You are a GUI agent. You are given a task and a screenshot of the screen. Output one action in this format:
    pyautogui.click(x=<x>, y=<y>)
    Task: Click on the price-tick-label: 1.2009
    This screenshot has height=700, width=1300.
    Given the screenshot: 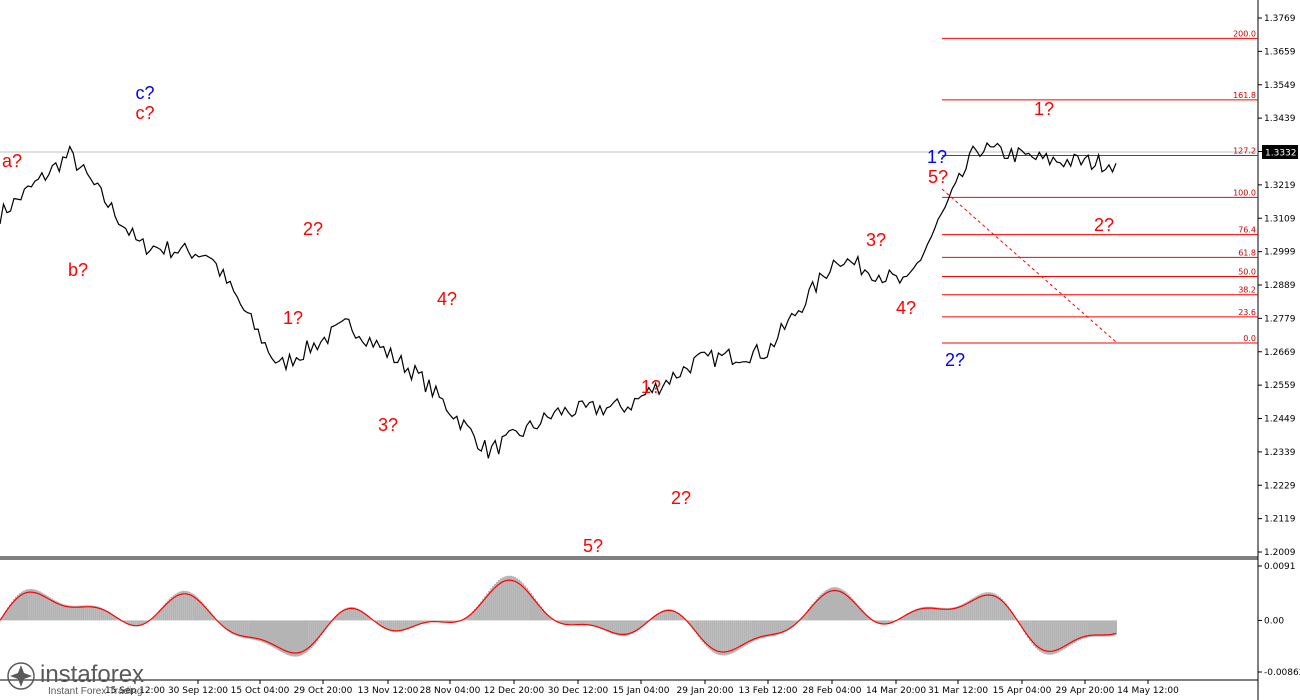 What is the action you would take?
    pyautogui.click(x=1280, y=553)
    